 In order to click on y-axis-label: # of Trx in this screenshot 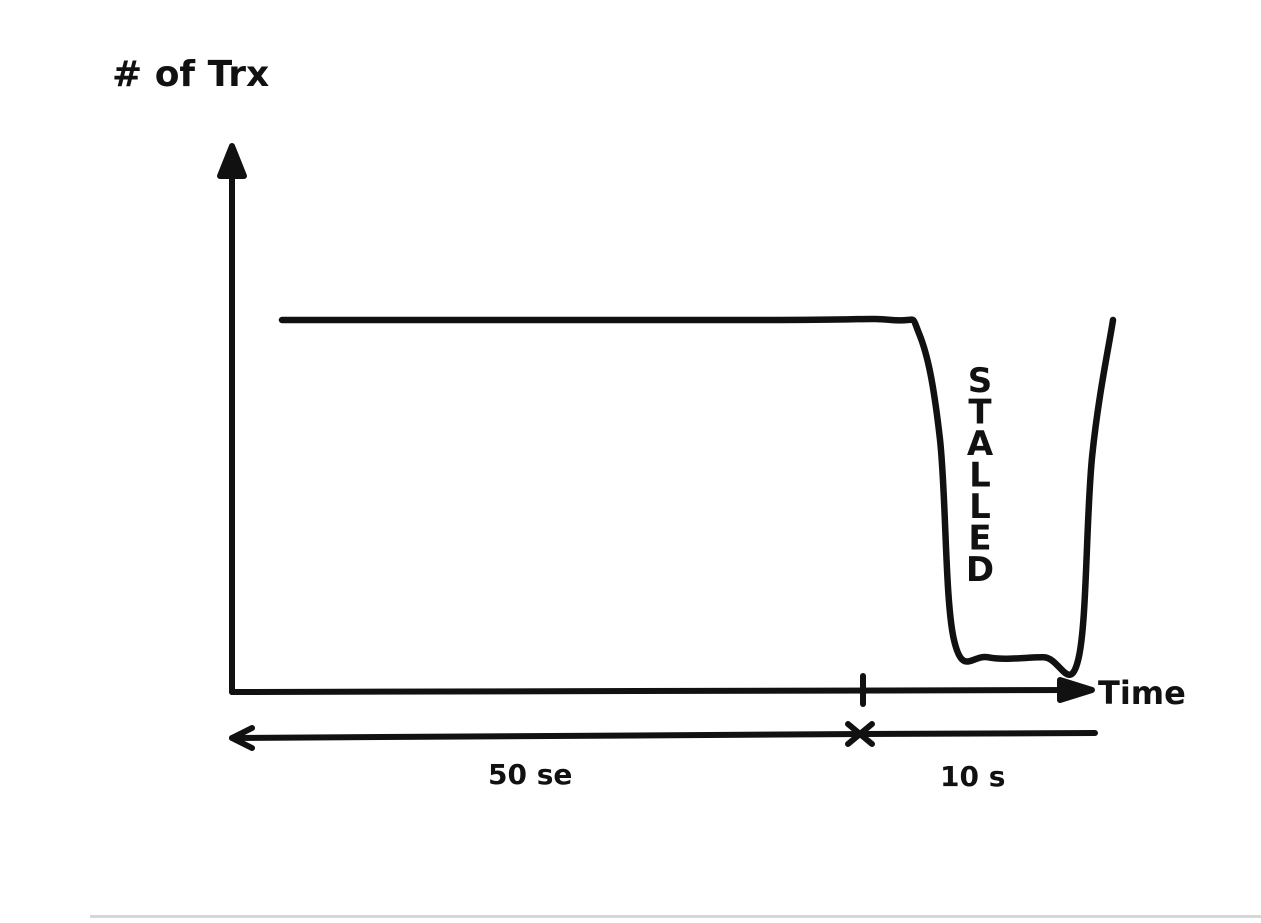, I will do `click(190, 74)`.